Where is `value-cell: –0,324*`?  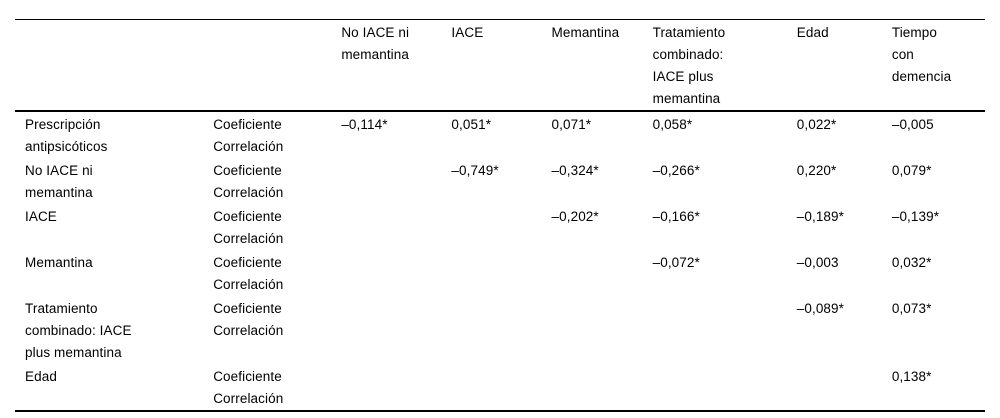
value-cell: –0,324* is located at coordinates (575, 170).